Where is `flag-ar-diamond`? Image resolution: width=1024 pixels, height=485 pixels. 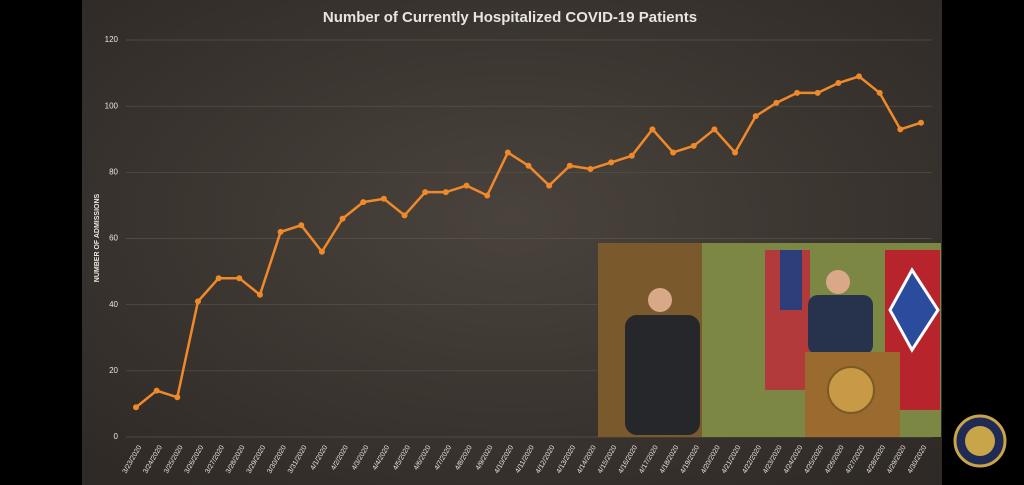
flag-ar-diamond is located at coordinates (914, 310).